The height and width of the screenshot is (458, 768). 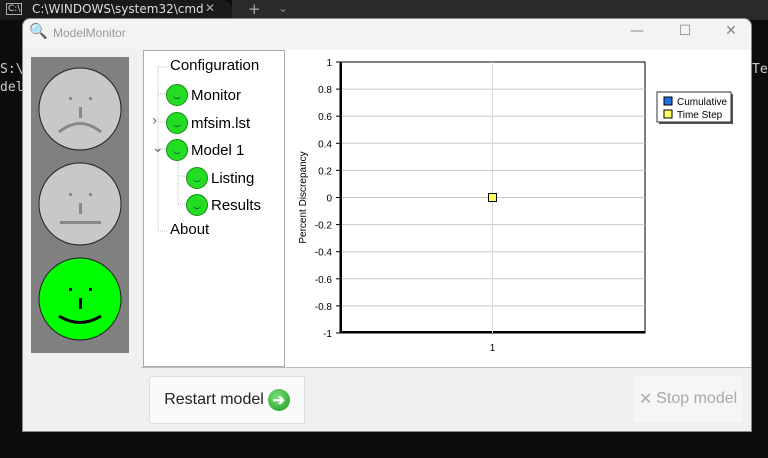 I want to click on cmd-icon: C:\, so click(x=14, y=9).